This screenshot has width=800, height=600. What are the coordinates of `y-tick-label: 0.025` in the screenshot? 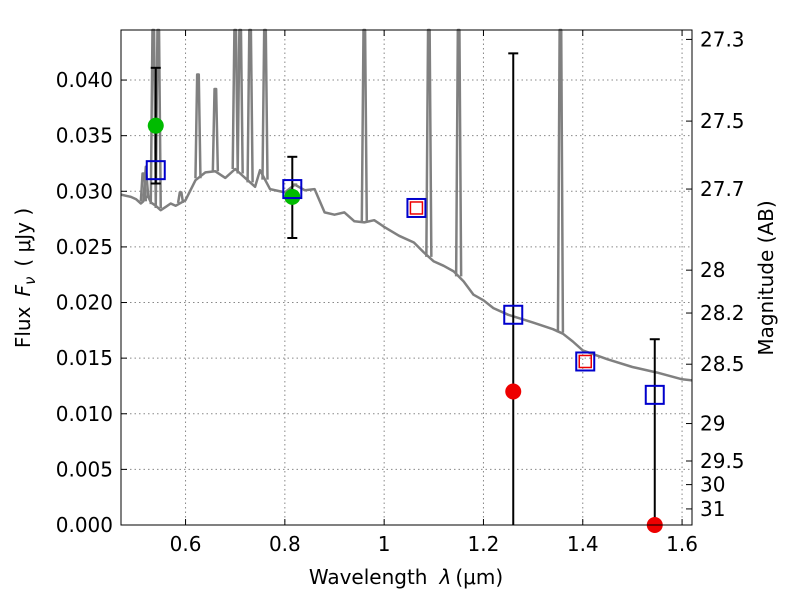 It's located at (84, 247).